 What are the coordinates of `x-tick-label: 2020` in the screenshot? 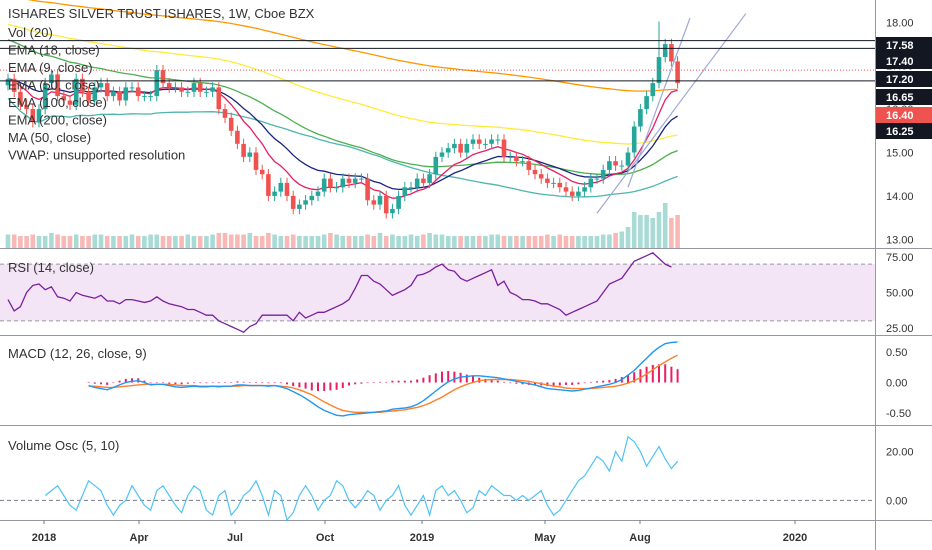 It's located at (795, 538).